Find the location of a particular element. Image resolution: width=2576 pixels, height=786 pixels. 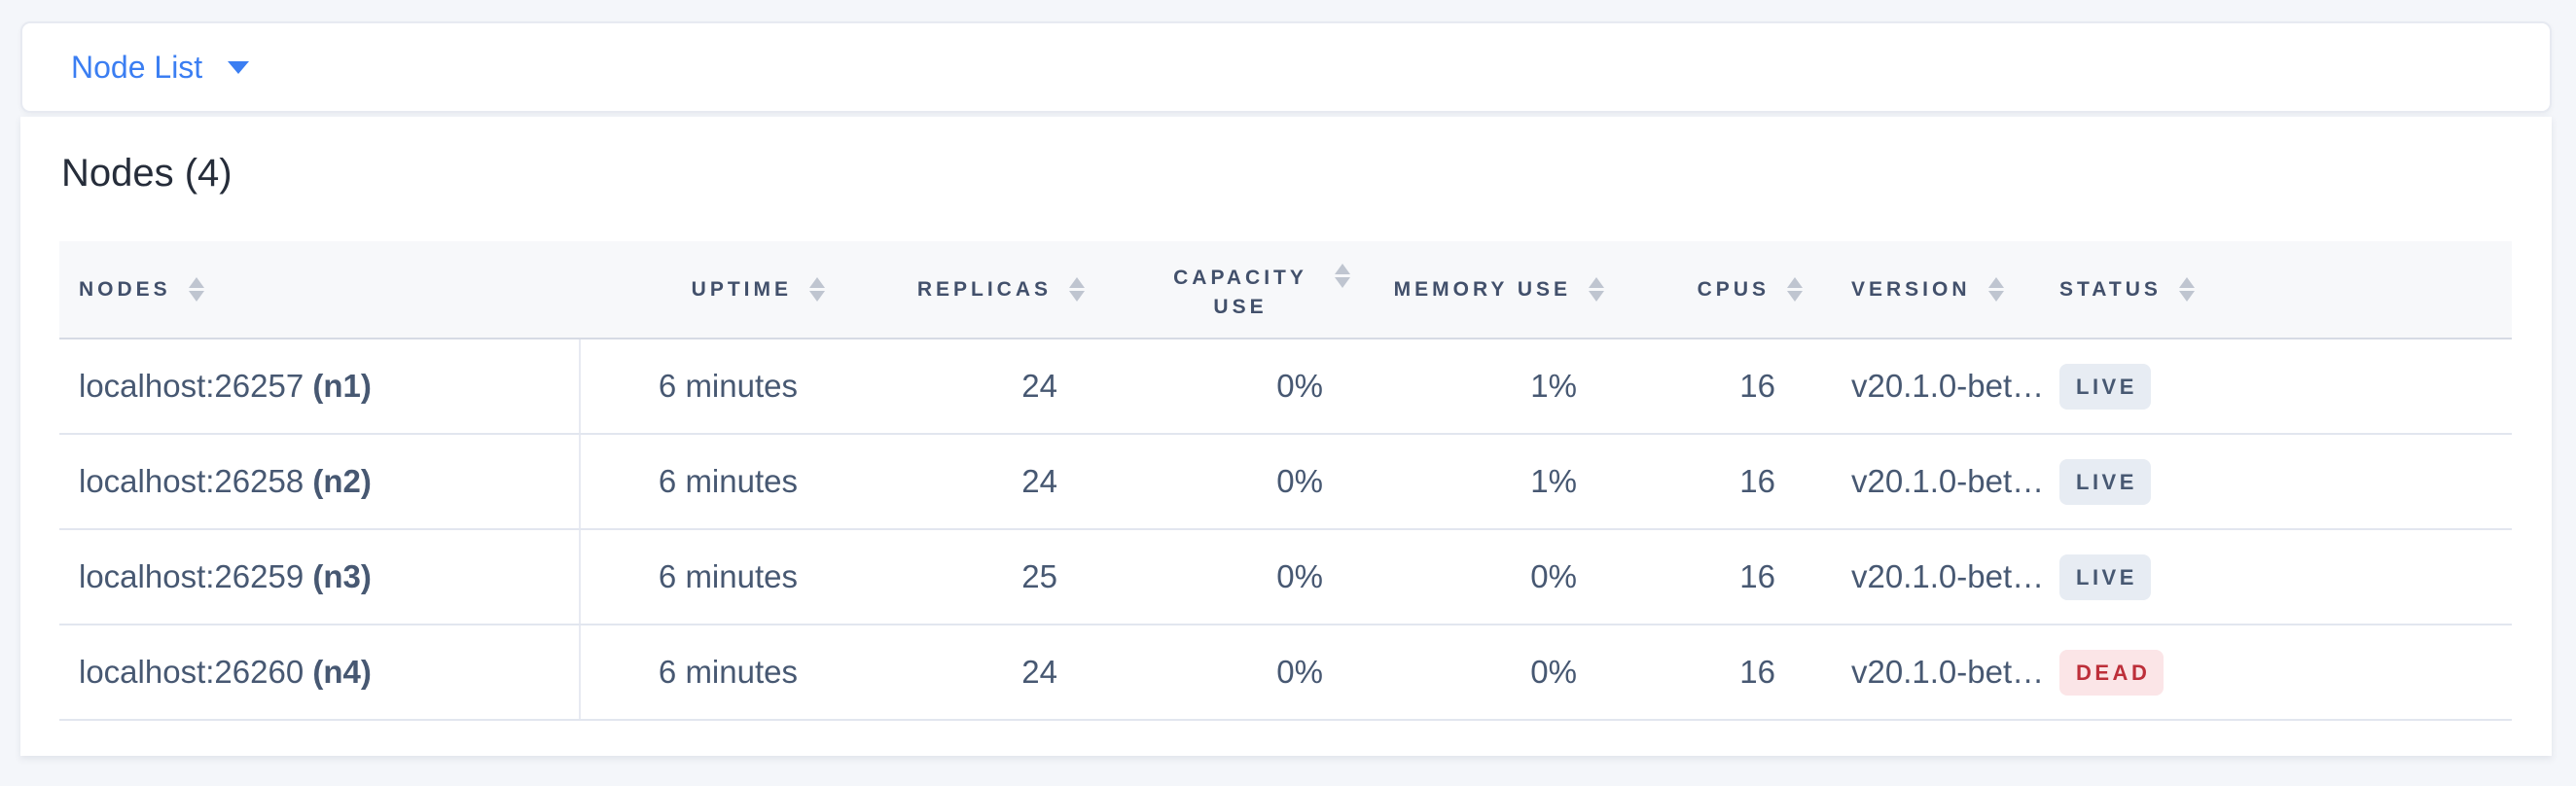

node-id: (n1) is located at coordinates (342, 386).